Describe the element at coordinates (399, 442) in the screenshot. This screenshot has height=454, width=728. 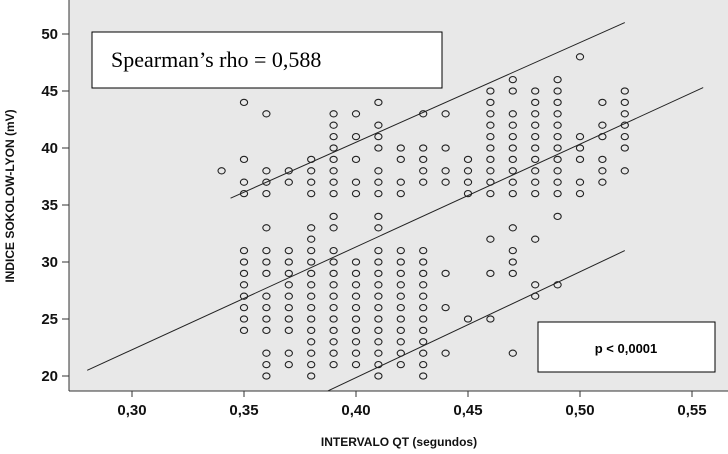
I see `x-axis-title: INTERVALO QT (segundos)` at that location.